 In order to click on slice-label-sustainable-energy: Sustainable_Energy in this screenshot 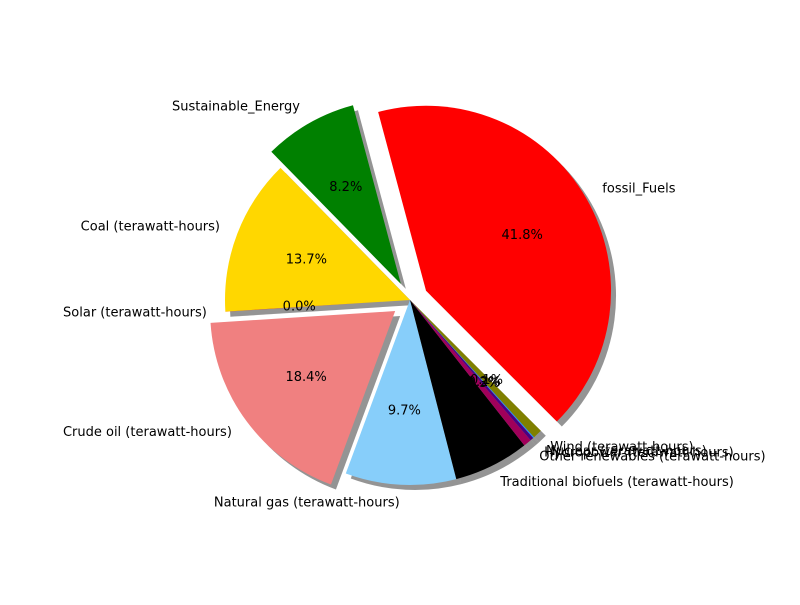, I will do `click(236, 107)`.